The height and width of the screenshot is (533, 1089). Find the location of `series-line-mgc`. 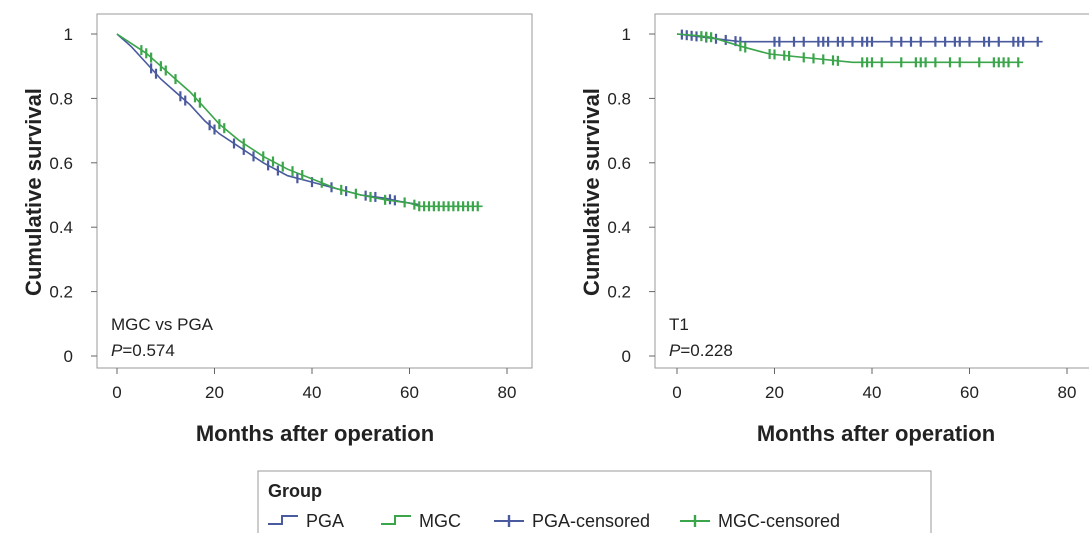

series-line-mgc is located at coordinates (299, 120).